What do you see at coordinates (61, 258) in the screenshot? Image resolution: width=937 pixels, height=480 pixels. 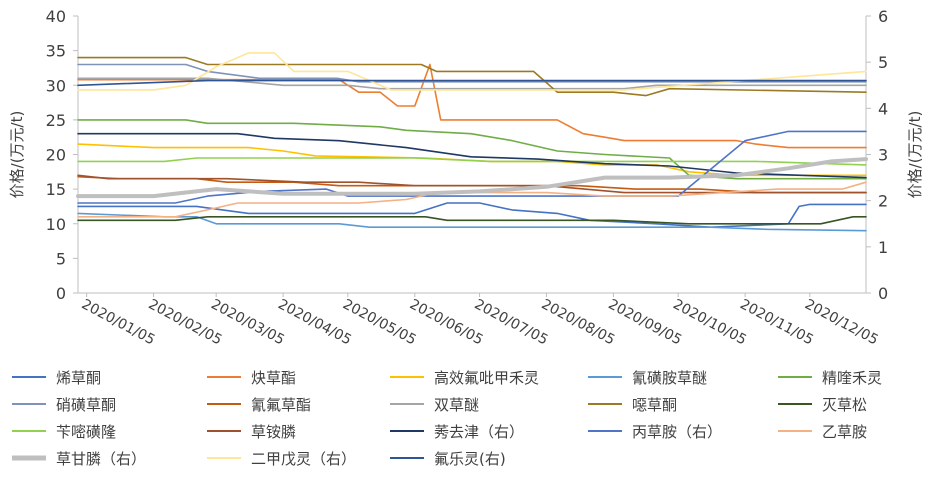 I see `y-left-tick-label: 5` at bounding box center [61, 258].